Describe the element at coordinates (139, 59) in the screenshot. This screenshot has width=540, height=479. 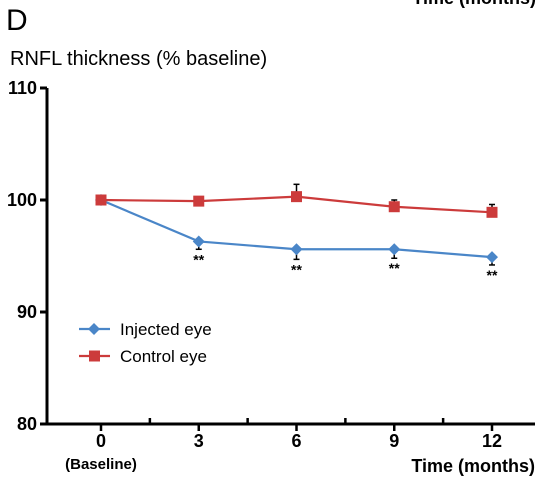
I see `y-axis-title: RNFL thickness (% baseline)` at that location.